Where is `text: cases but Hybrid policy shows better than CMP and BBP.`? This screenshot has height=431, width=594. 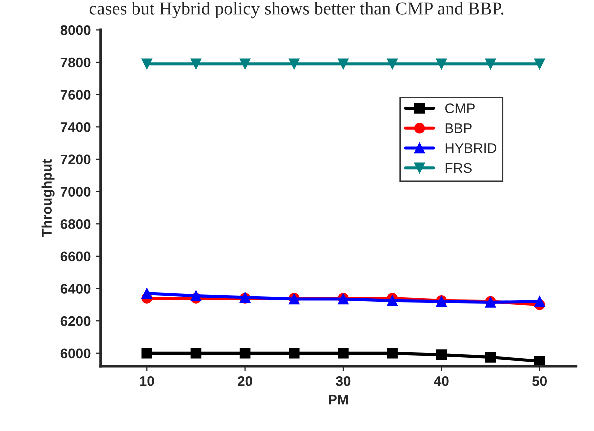
text: cases but Hybrid policy shows better than CMP and BBP. is located at coordinates (297, 10).